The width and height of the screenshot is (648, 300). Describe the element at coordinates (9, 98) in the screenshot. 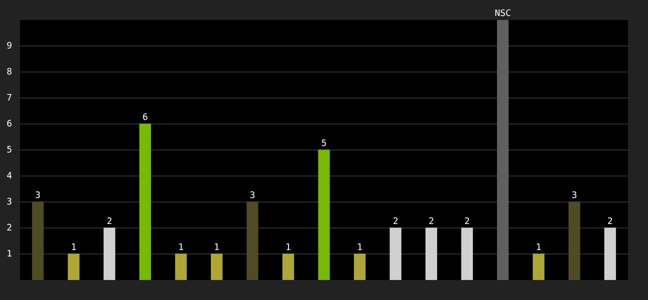

I see `y-tick-label: 7` at that location.